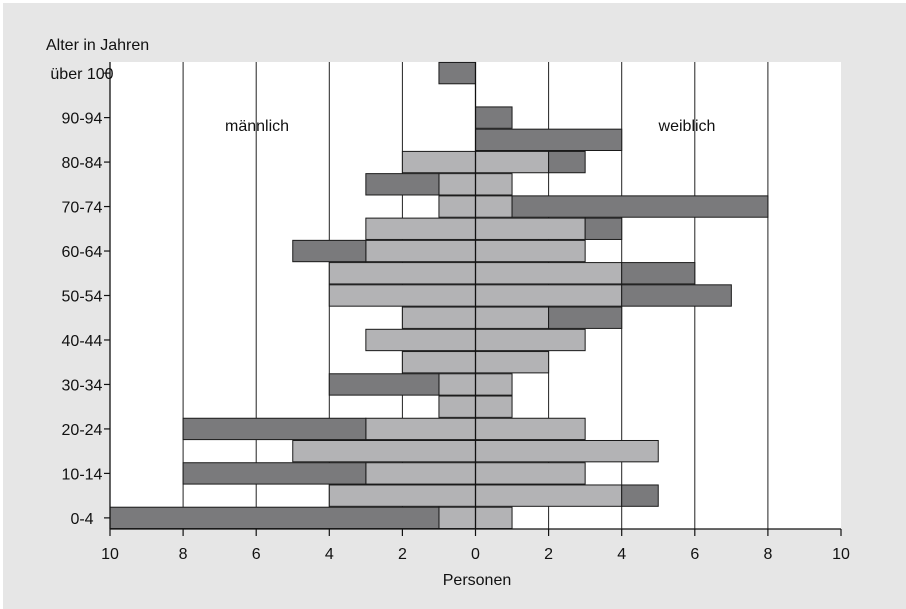 Image resolution: width=906 pixels, height=609 pixels. Describe the element at coordinates (82, 208) in the screenshot. I see `y-tick-label: 70-74` at that location.